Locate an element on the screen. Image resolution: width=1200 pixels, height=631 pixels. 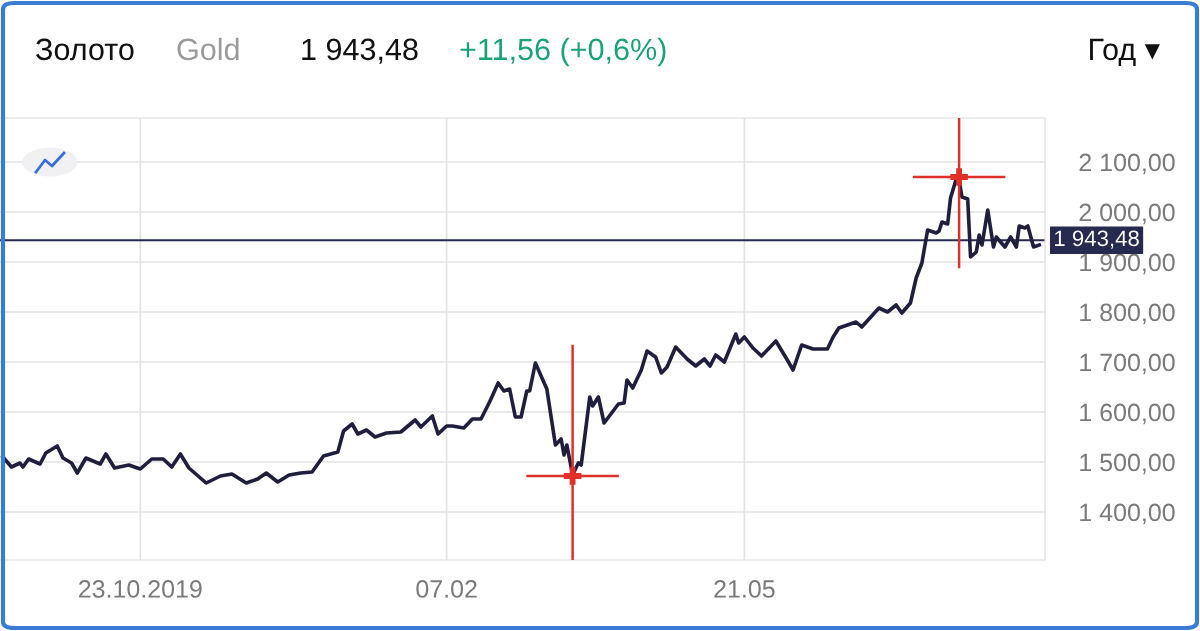
y-tick-label: 2 000,00 is located at coordinates (1127, 214).